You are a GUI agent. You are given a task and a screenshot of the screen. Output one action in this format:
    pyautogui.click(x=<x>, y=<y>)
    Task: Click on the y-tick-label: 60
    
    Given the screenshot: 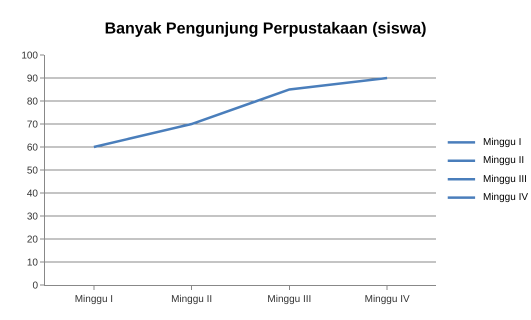 What is the action you would take?
    pyautogui.click(x=32, y=148)
    